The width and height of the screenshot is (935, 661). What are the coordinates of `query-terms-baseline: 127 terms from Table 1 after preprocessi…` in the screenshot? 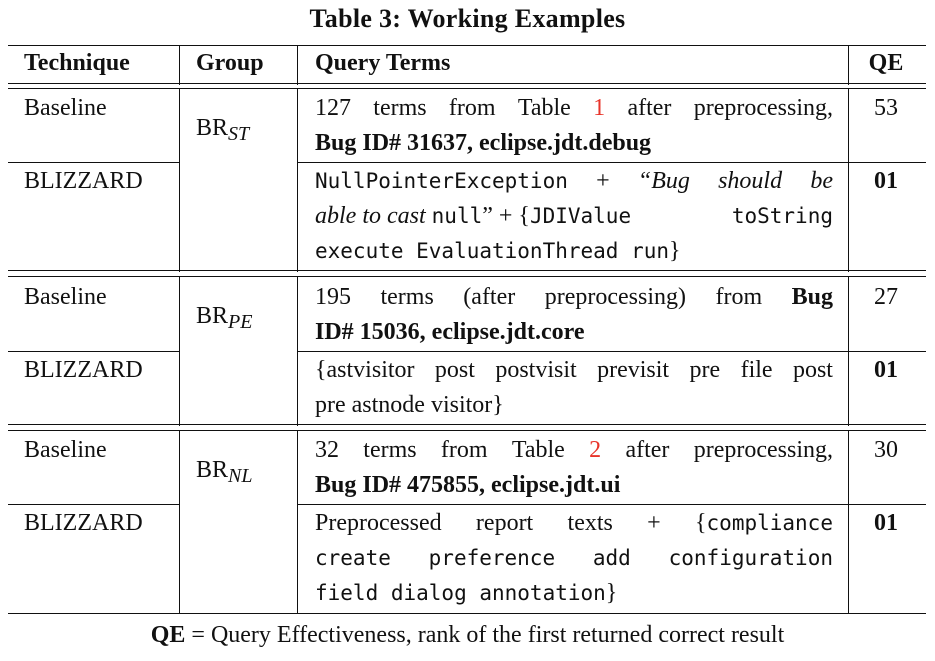 It's located at (574, 126).